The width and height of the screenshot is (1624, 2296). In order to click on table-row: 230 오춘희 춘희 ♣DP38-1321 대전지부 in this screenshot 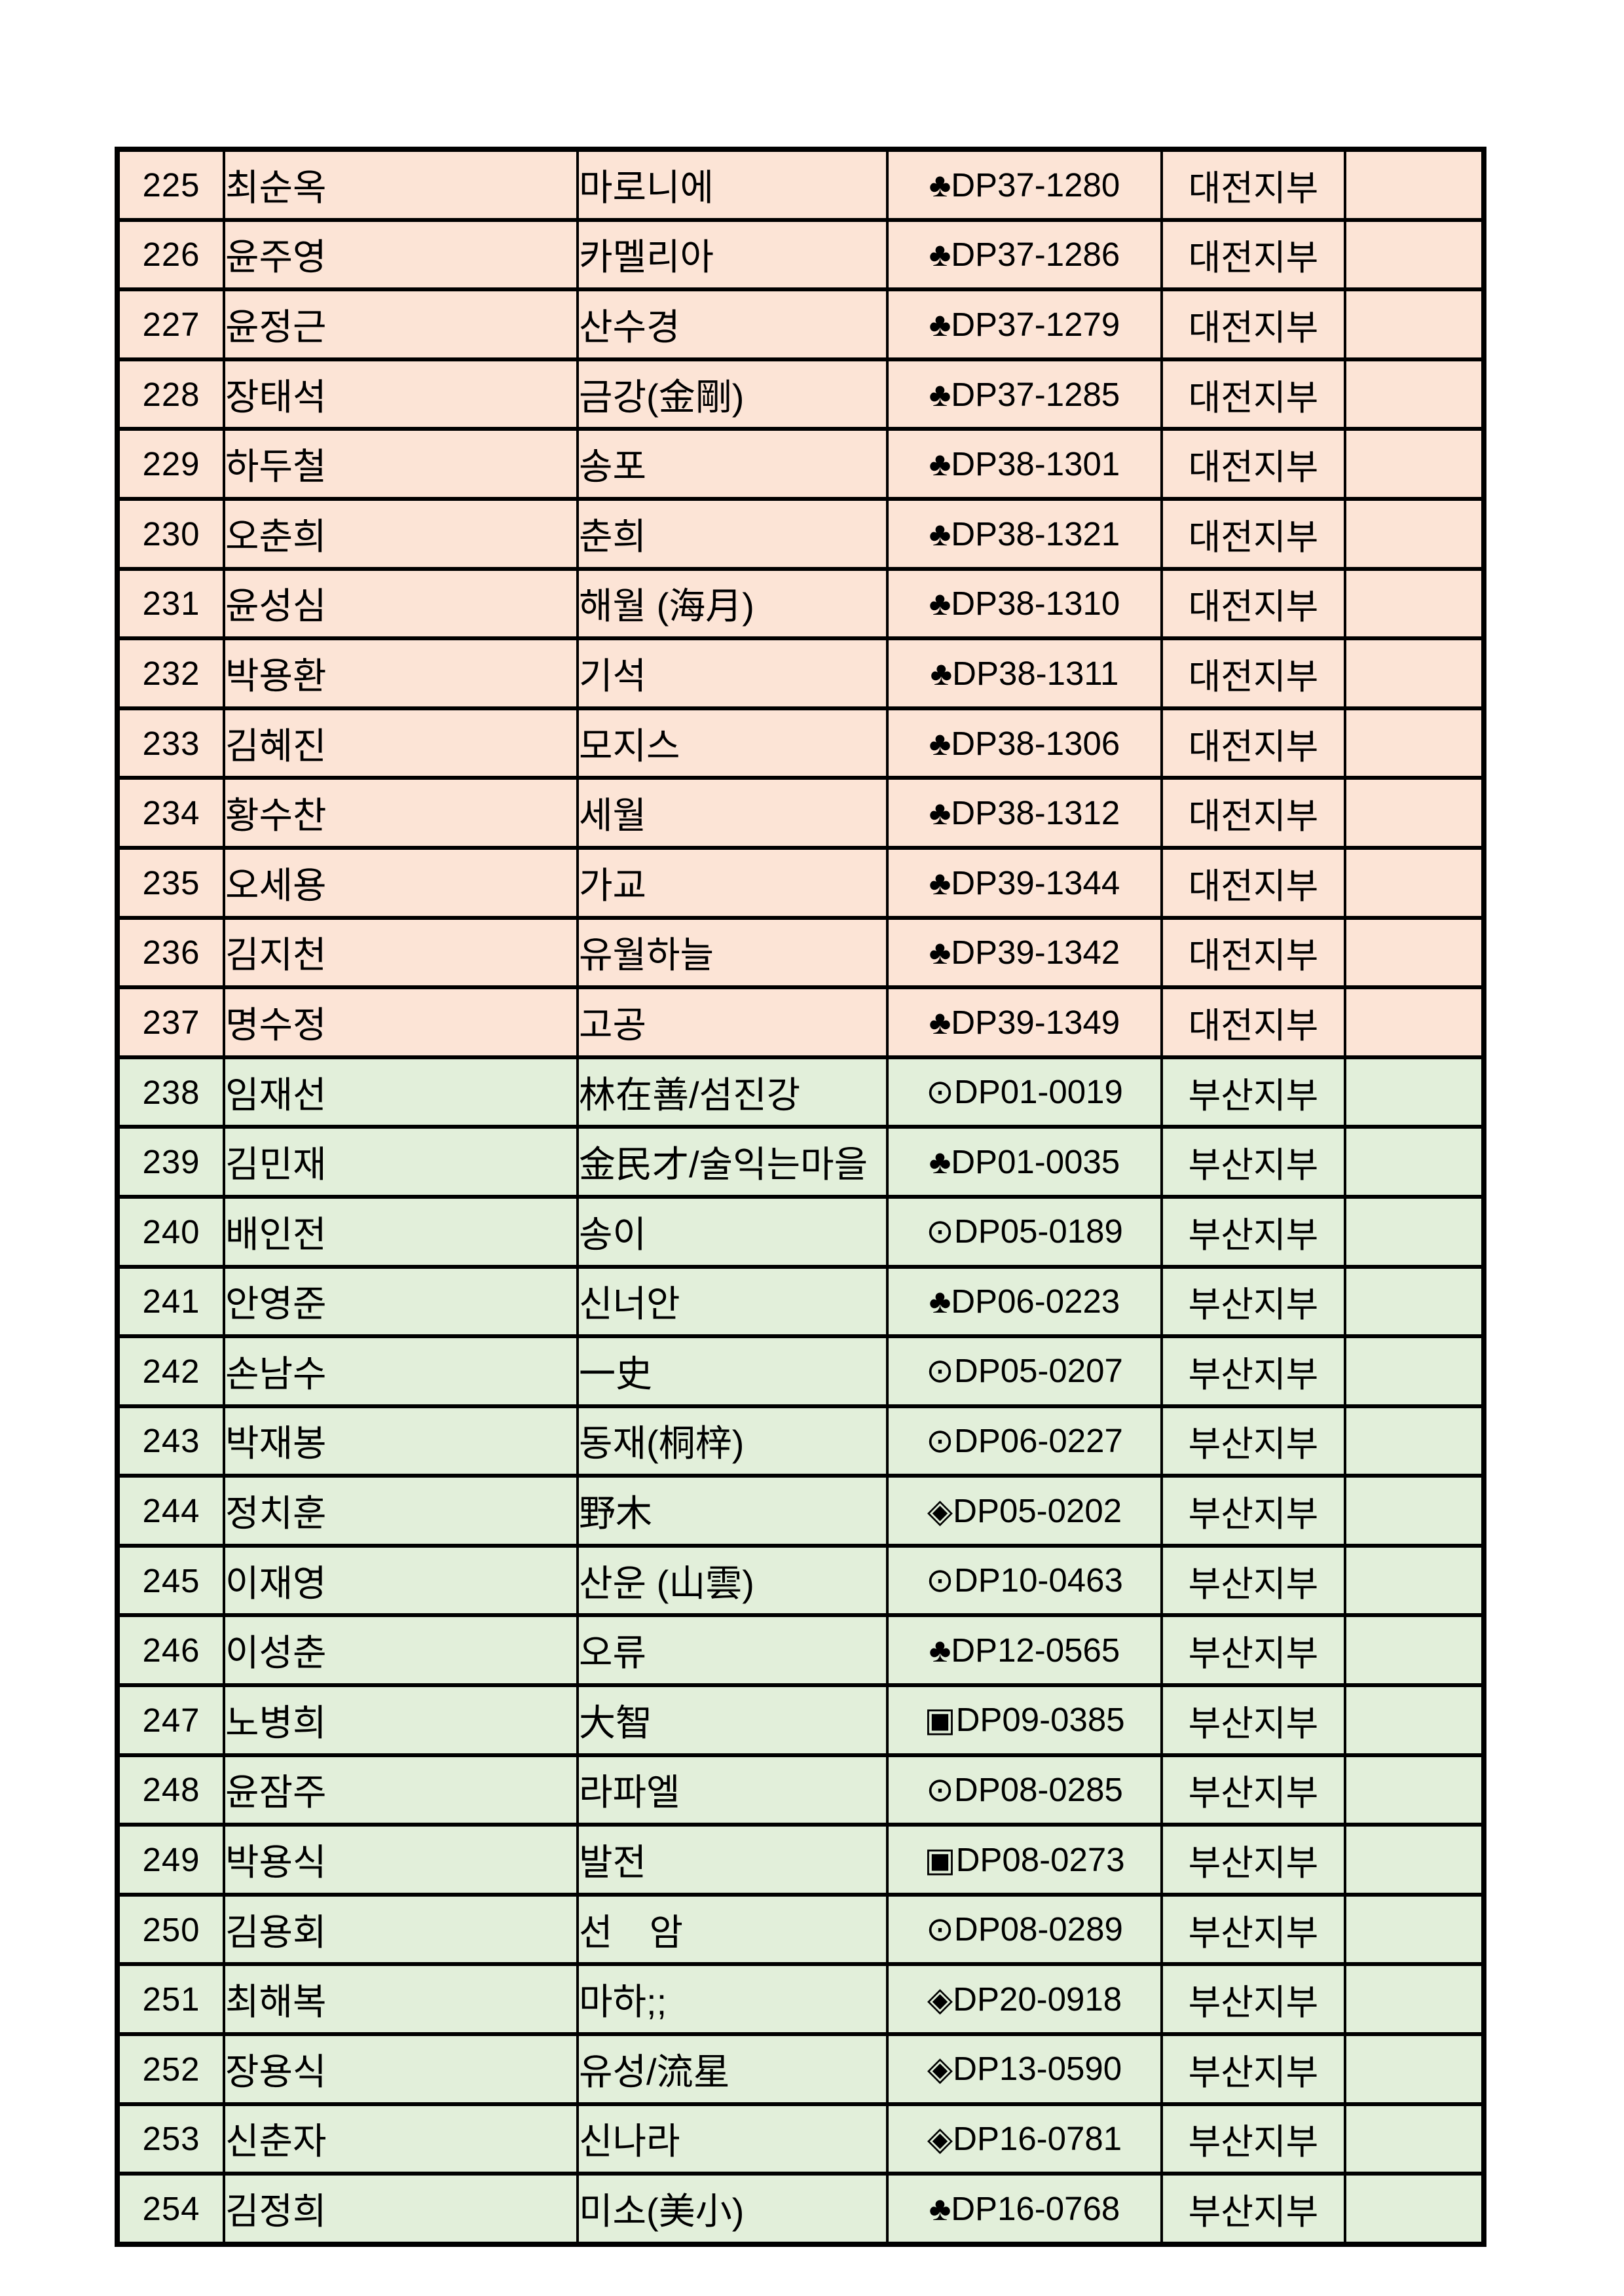, I will do `click(800, 533)`.